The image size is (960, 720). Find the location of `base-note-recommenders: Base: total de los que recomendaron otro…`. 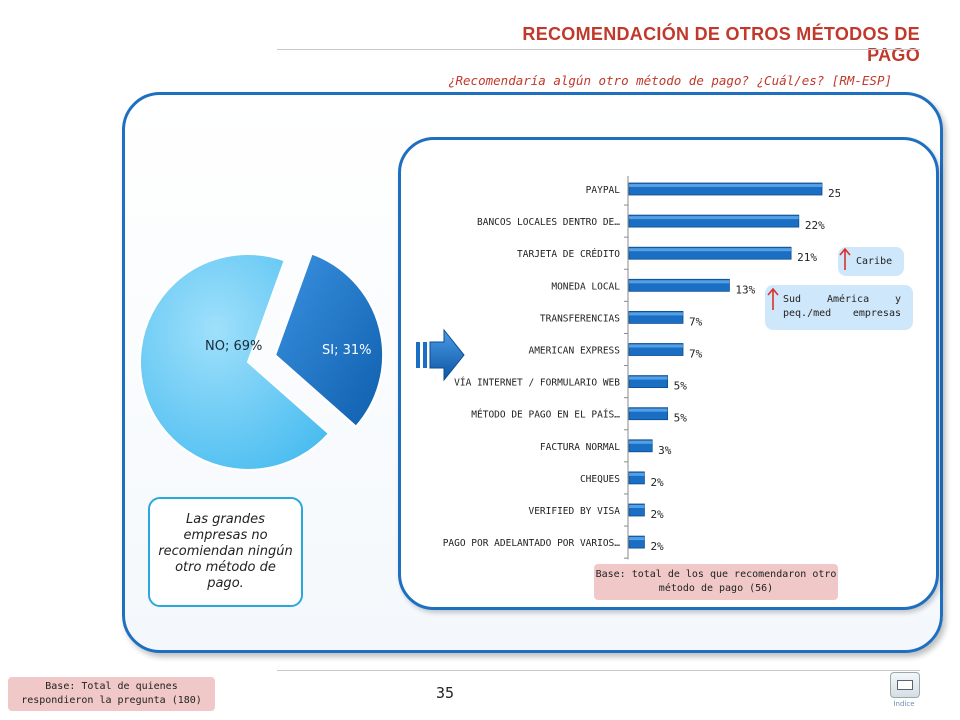

base-note-recommenders: Base: total de los que recomendaron otro… is located at coordinates (716, 582).